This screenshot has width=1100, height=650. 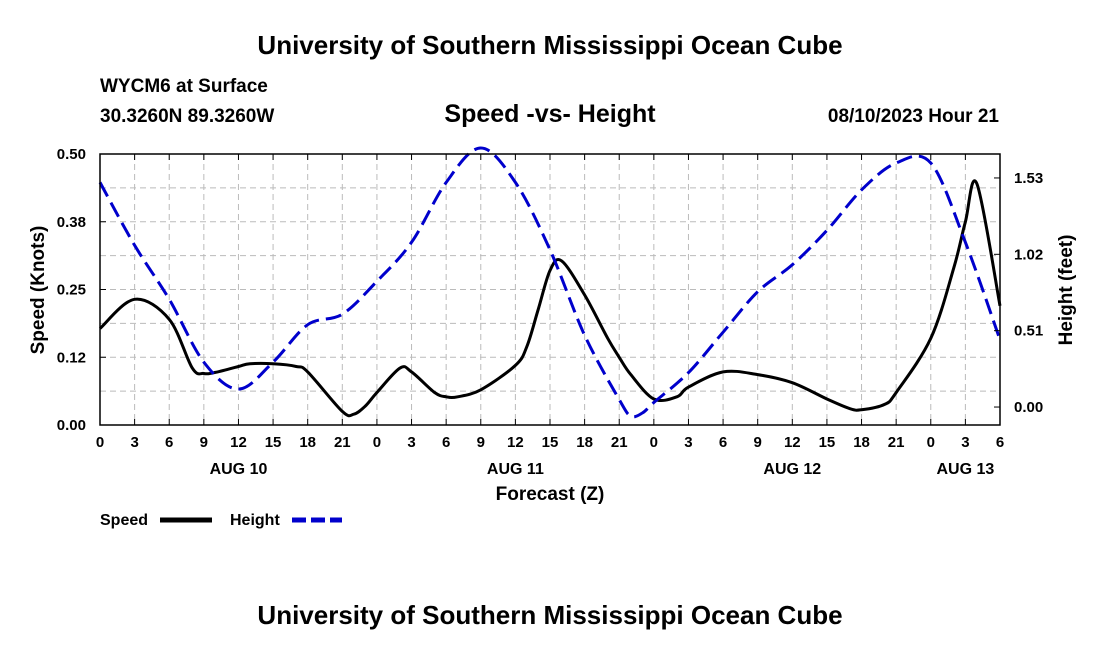 I want to click on legend: Speed Height, so click(x=221, y=520).